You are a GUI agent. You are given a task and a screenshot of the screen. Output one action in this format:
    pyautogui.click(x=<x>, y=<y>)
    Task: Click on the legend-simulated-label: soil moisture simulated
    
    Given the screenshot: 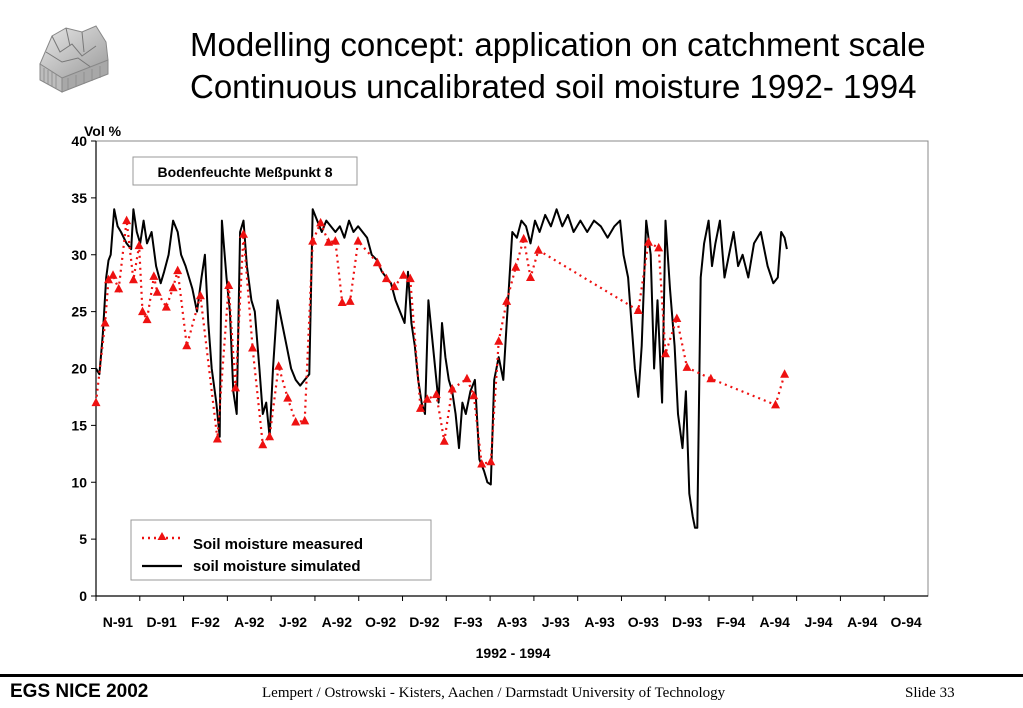 What is the action you would take?
    pyautogui.click(x=277, y=566)
    